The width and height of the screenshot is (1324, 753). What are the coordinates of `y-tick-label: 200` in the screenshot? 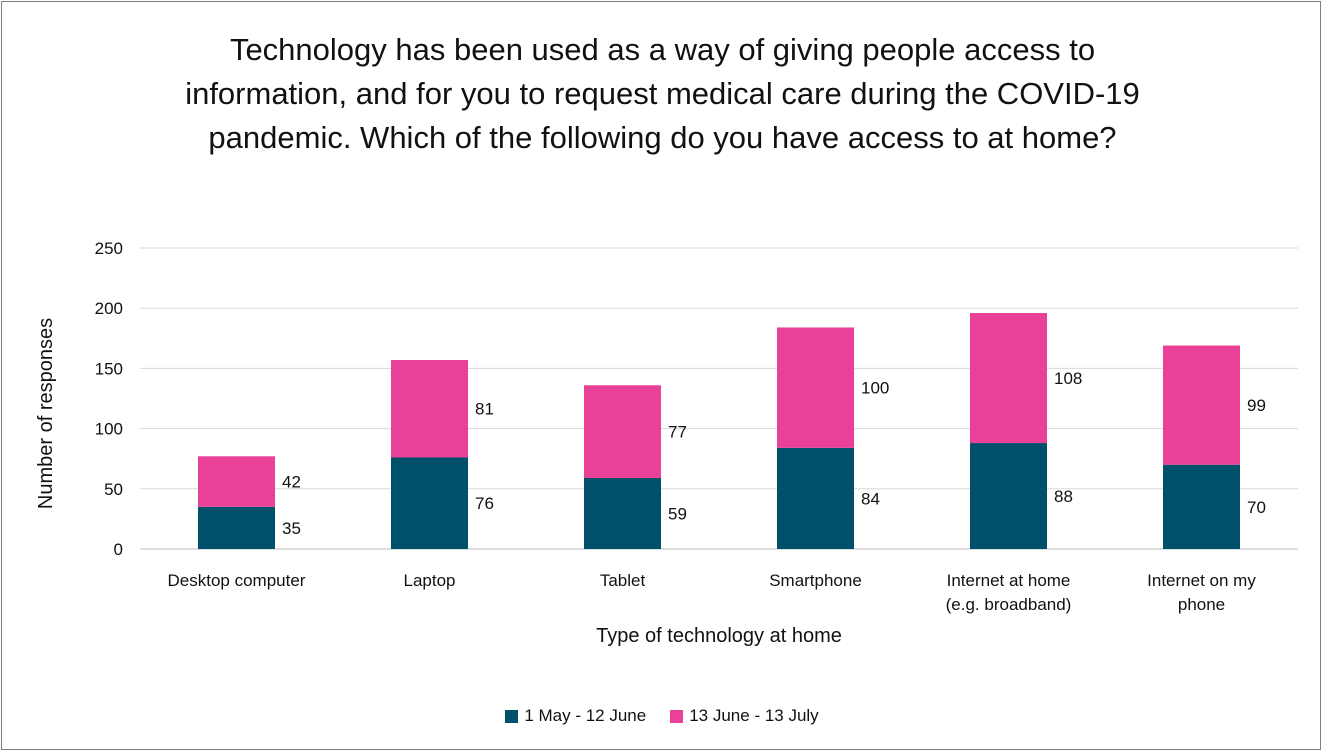 It's located at (109, 308).